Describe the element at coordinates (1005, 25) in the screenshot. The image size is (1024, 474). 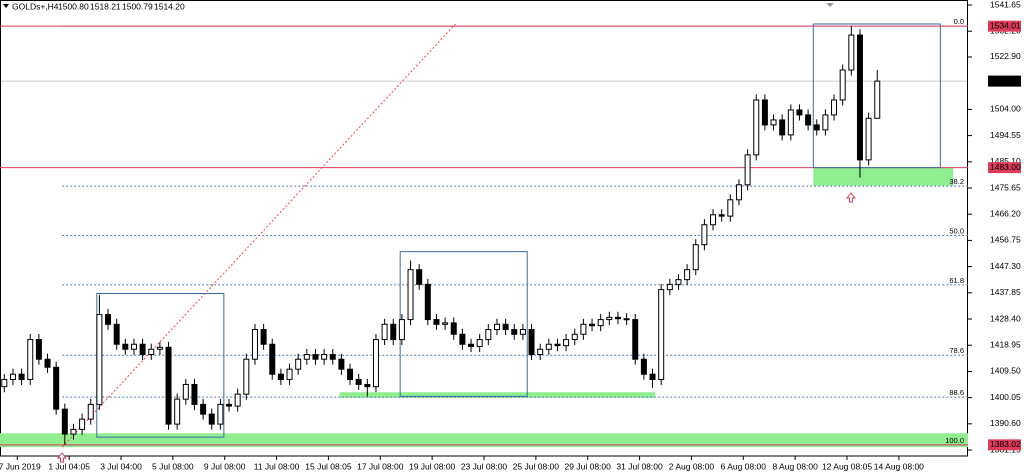
I see `price-label: 1534.01` at that location.